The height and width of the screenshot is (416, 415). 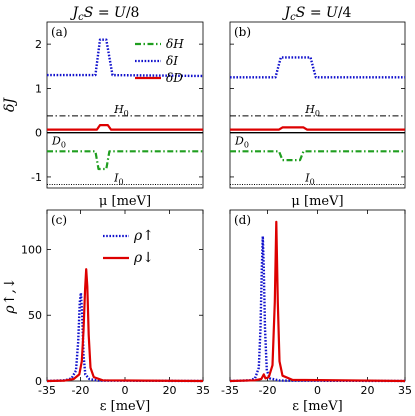 I want to click on legend-label: ρ↓, so click(x=143, y=258).